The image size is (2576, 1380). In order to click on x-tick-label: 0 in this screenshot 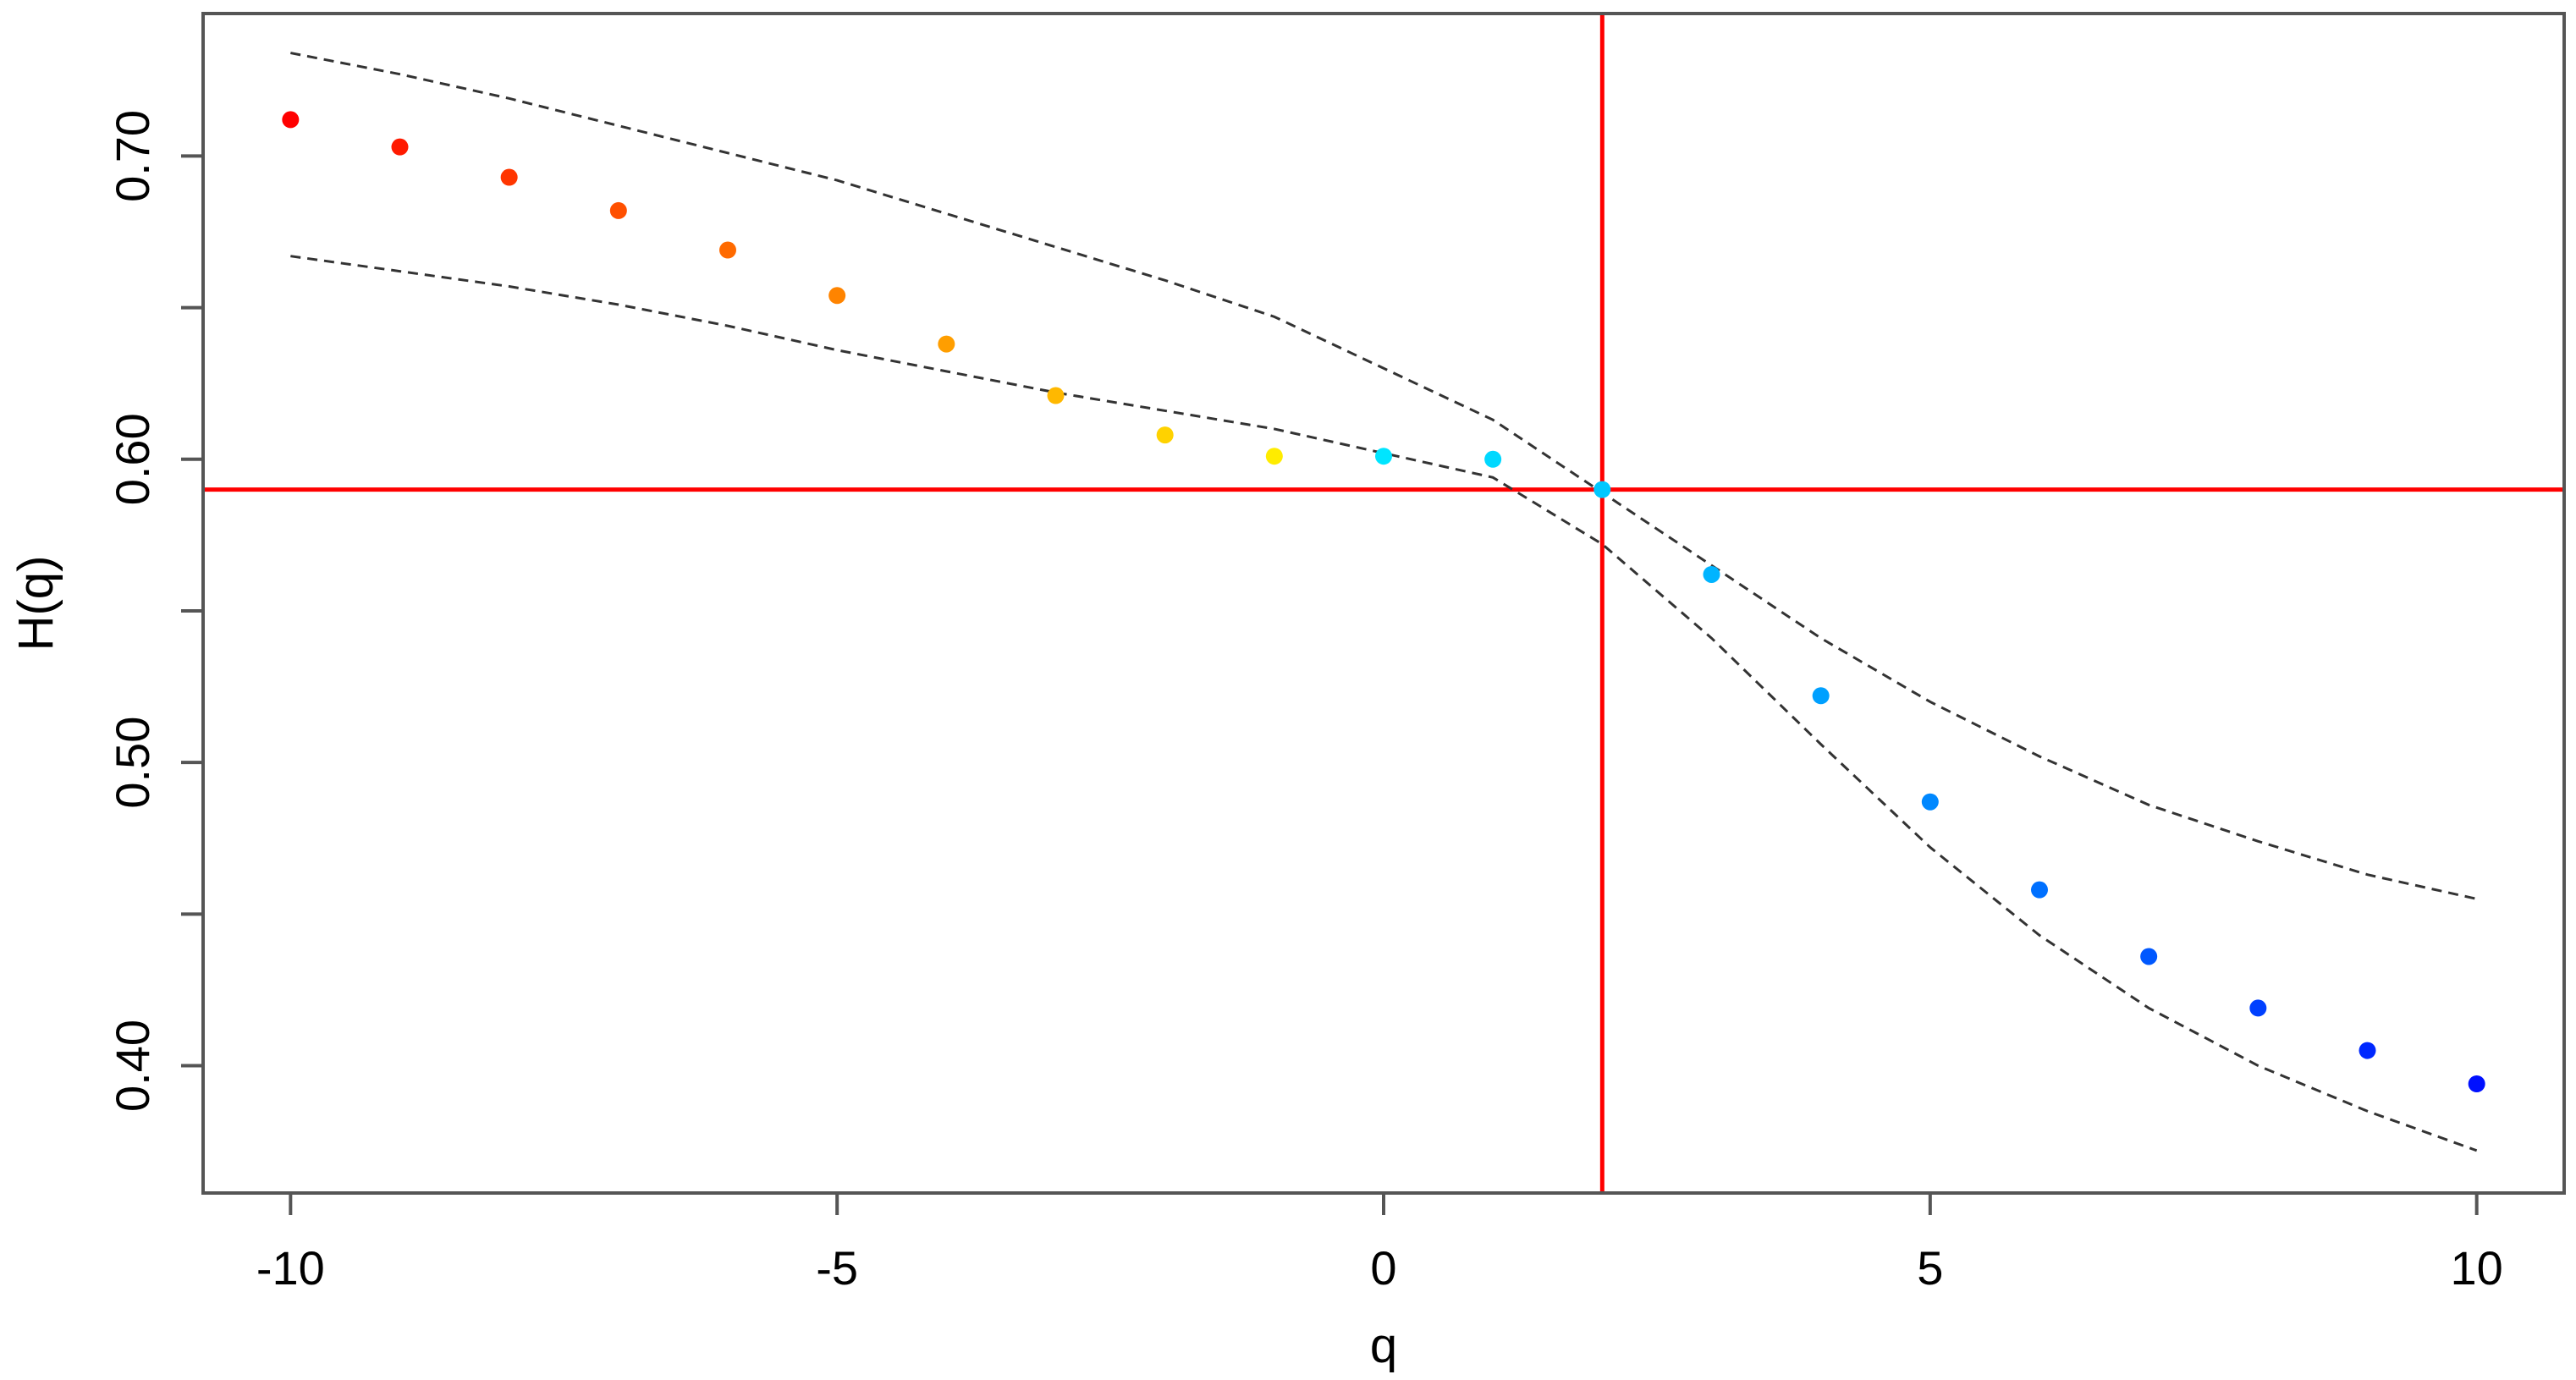, I will do `click(1383, 1268)`.